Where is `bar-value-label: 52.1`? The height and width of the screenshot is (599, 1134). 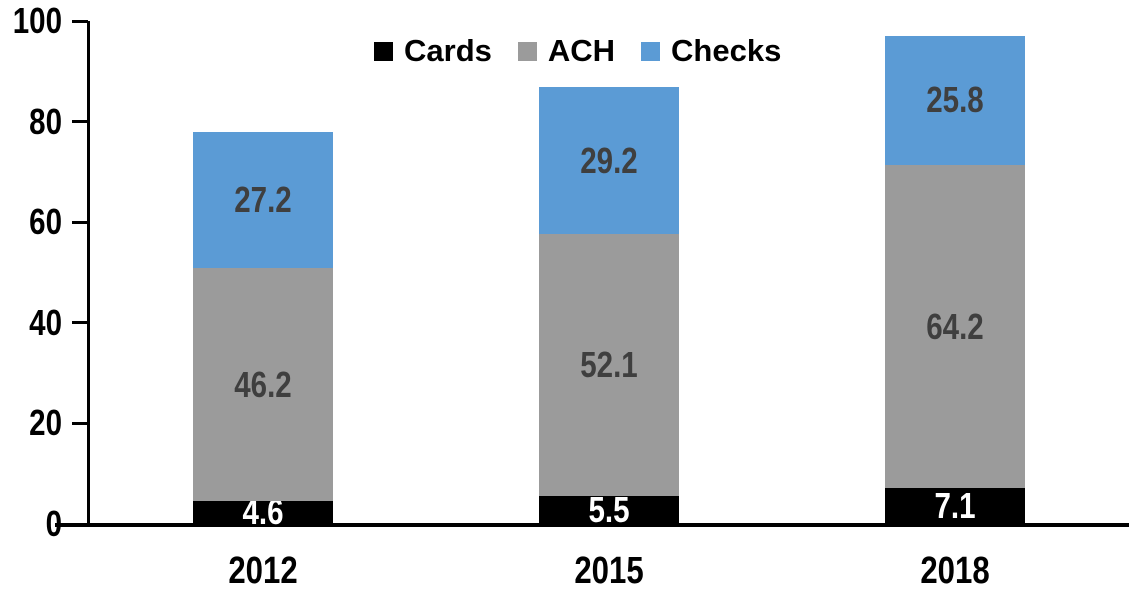 bar-value-label: 52.1 is located at coordinates (609, 365).